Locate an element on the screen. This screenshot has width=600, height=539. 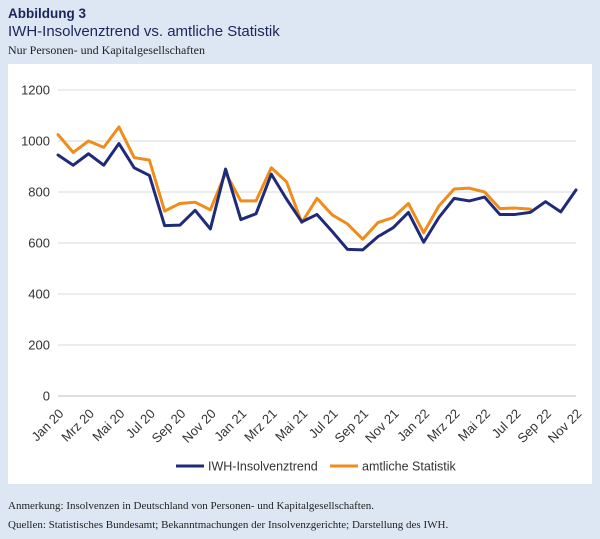
x-tick-label: Mrz 21 is located at coordinates (260, 425).